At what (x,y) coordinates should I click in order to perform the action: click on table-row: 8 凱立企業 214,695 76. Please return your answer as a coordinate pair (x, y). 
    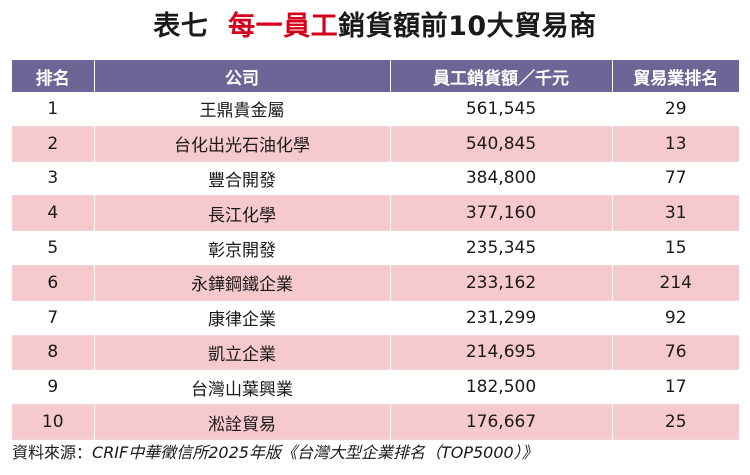
    Looking at the image, I should click on (375, 352).